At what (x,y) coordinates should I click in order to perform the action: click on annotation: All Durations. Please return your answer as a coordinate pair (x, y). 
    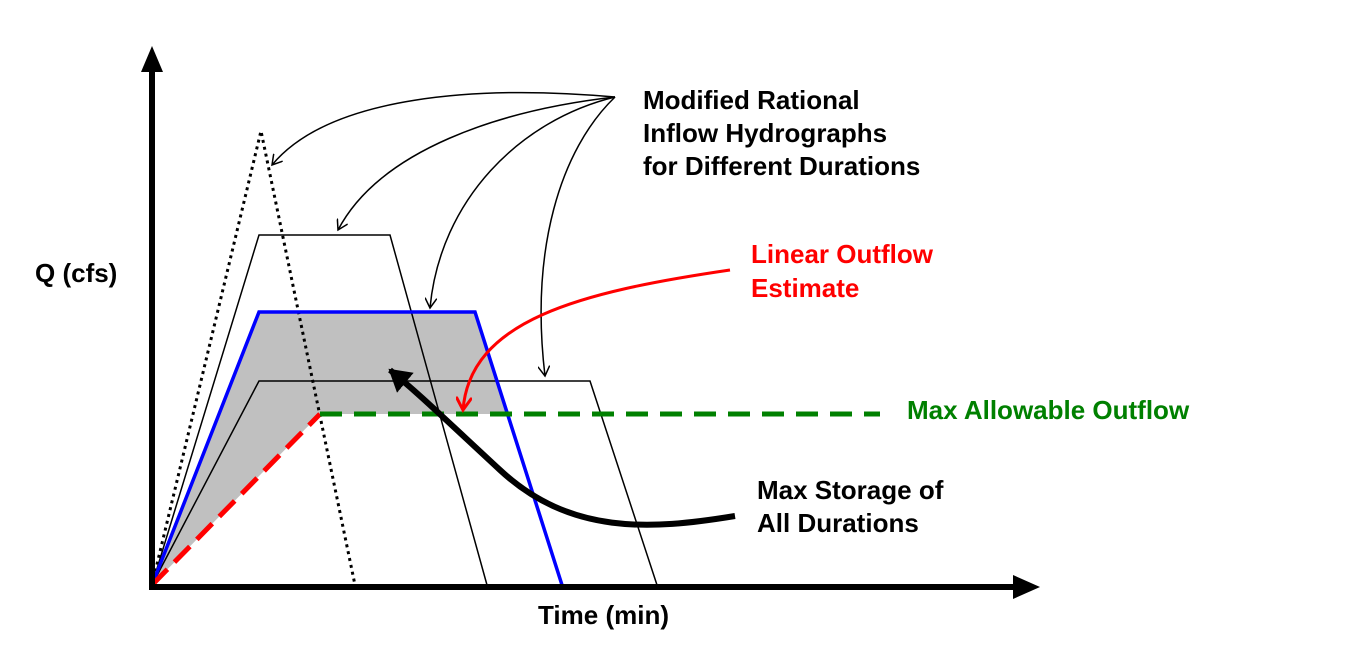
    Looking at the image, I should click on (838, 523).